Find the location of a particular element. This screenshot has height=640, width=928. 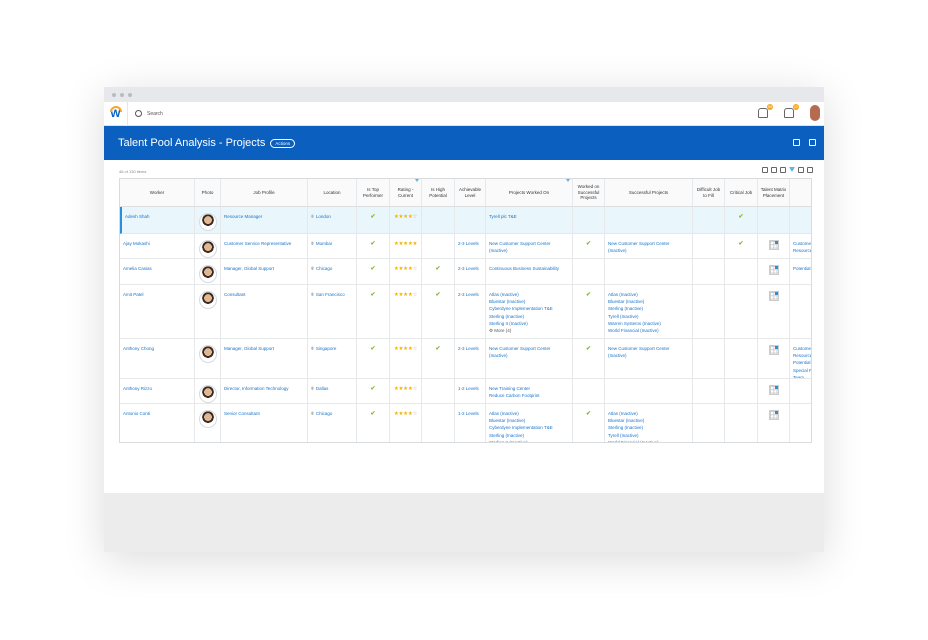

column-header: Rating - Current is located at coordinates (406, 192).